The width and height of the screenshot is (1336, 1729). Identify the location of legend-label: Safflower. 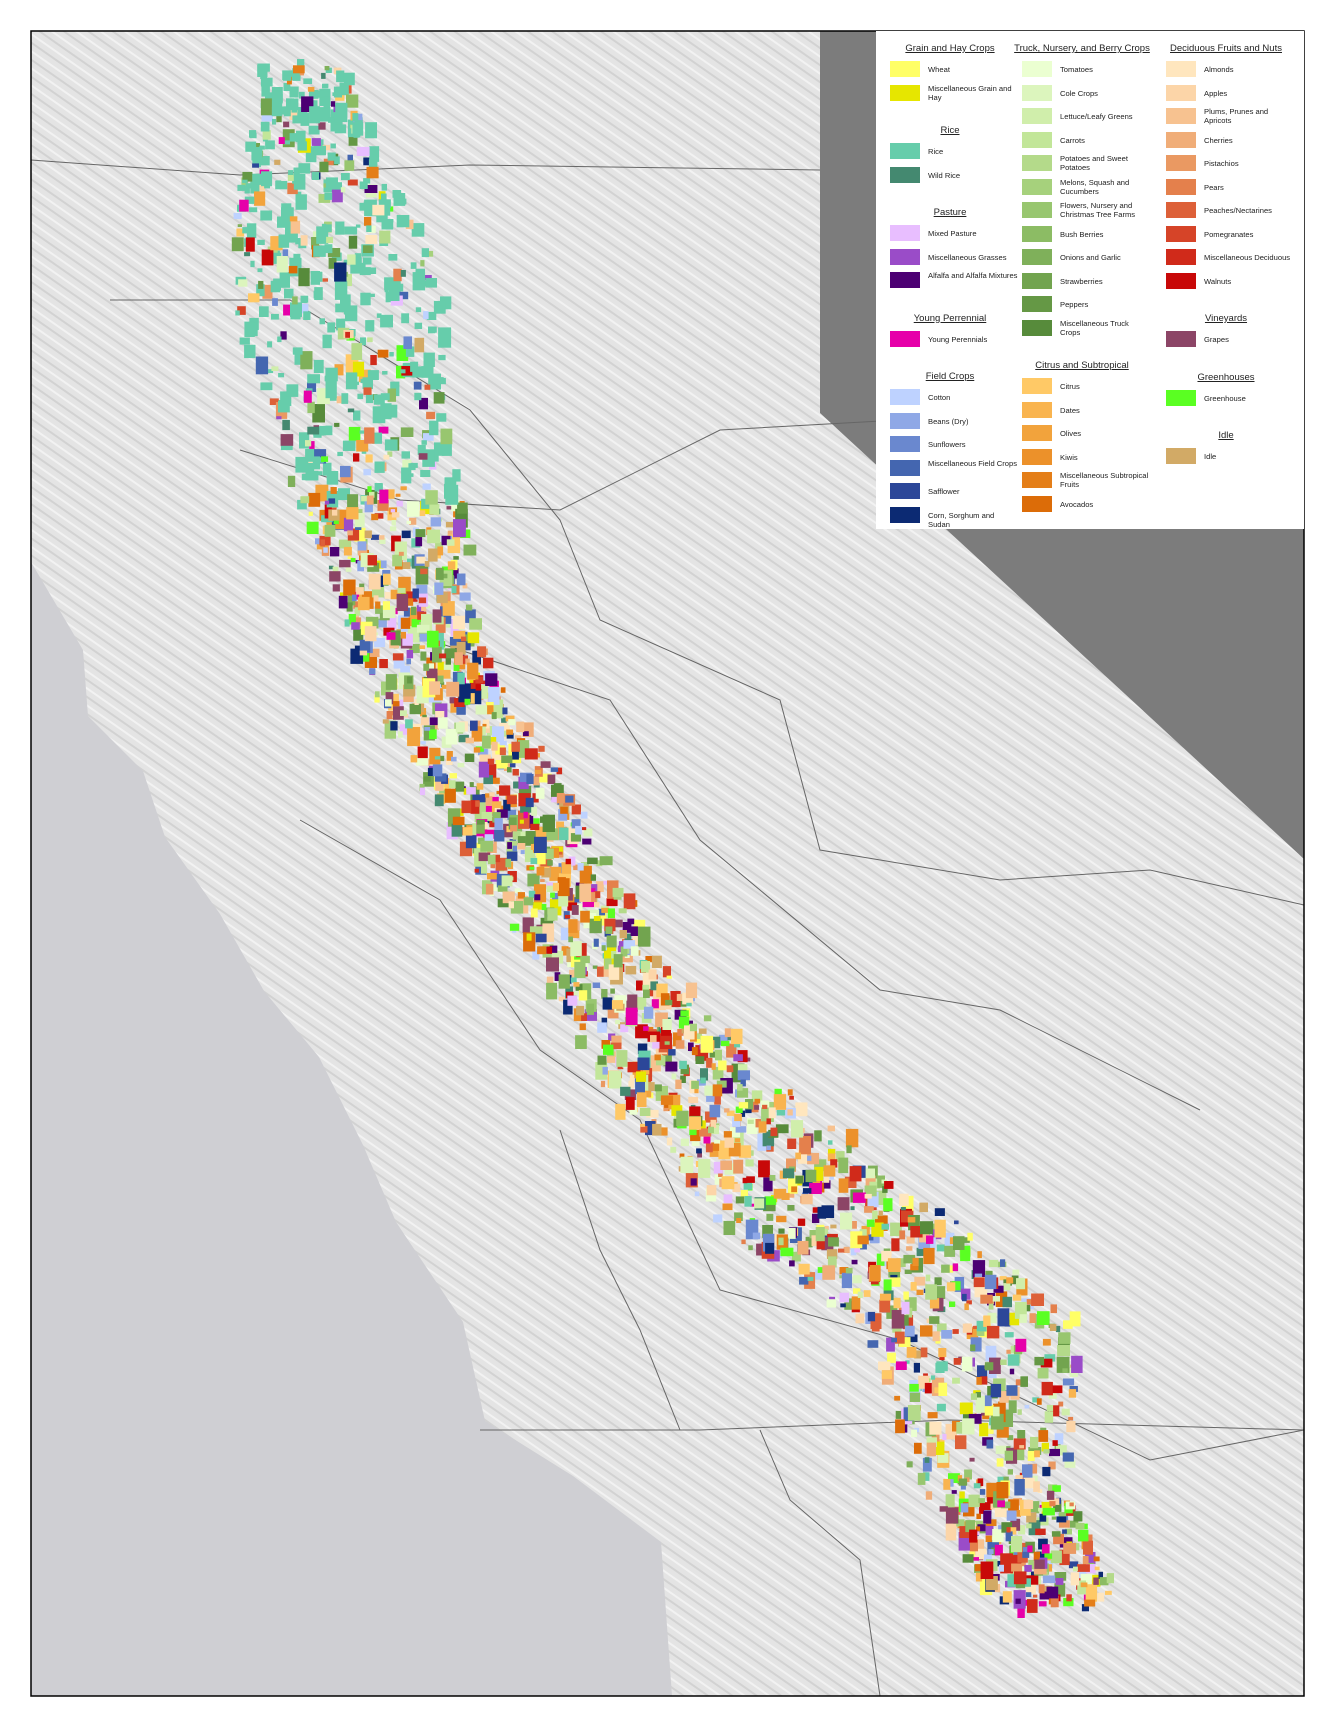
(944, 491).